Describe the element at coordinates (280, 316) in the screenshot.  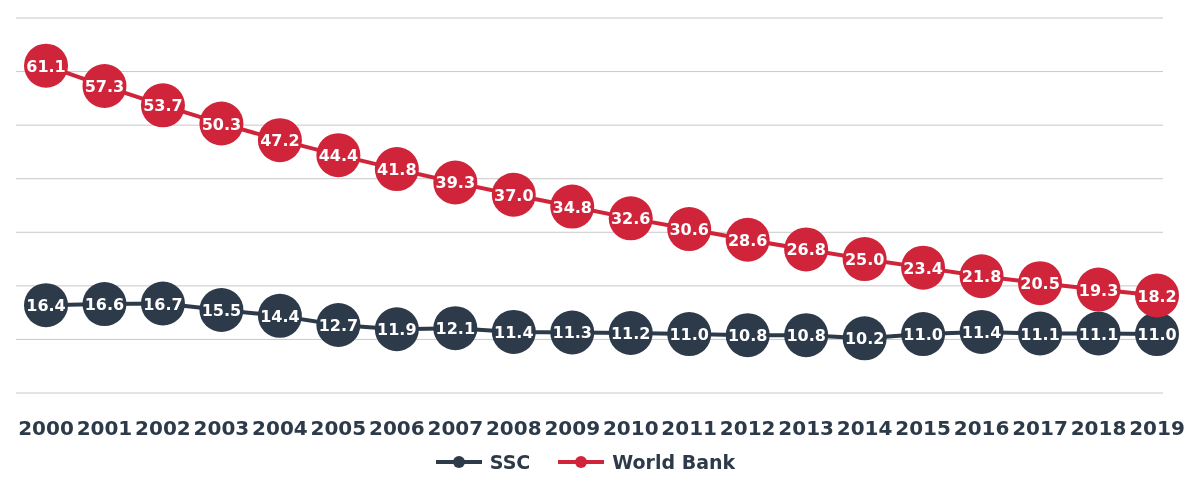
I see `data-label: 14.4` at that location.